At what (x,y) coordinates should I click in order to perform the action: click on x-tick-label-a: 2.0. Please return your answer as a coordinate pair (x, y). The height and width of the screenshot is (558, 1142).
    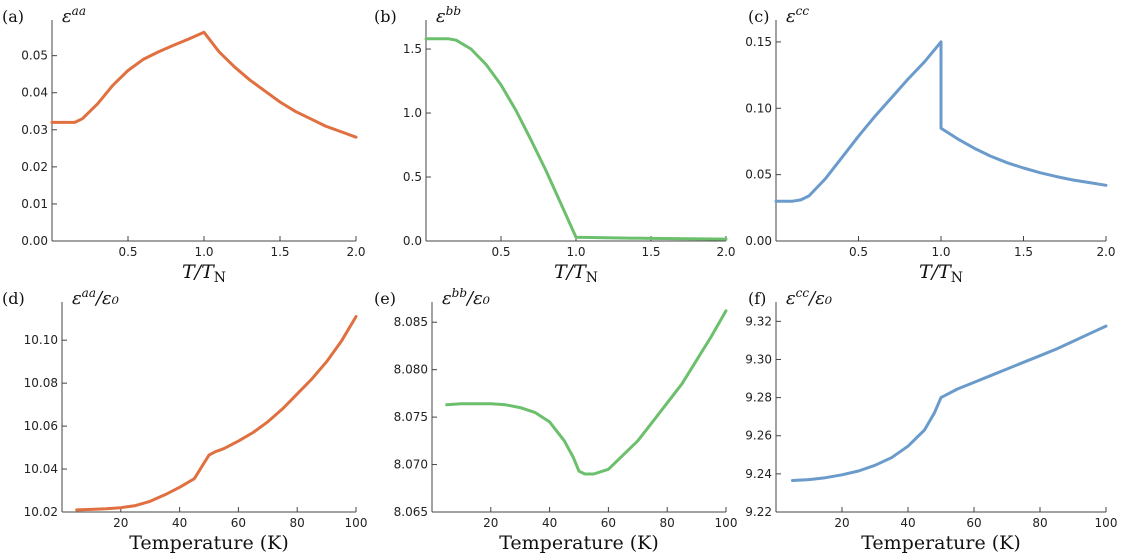
    Looking at the image, I should click on (355, 252).